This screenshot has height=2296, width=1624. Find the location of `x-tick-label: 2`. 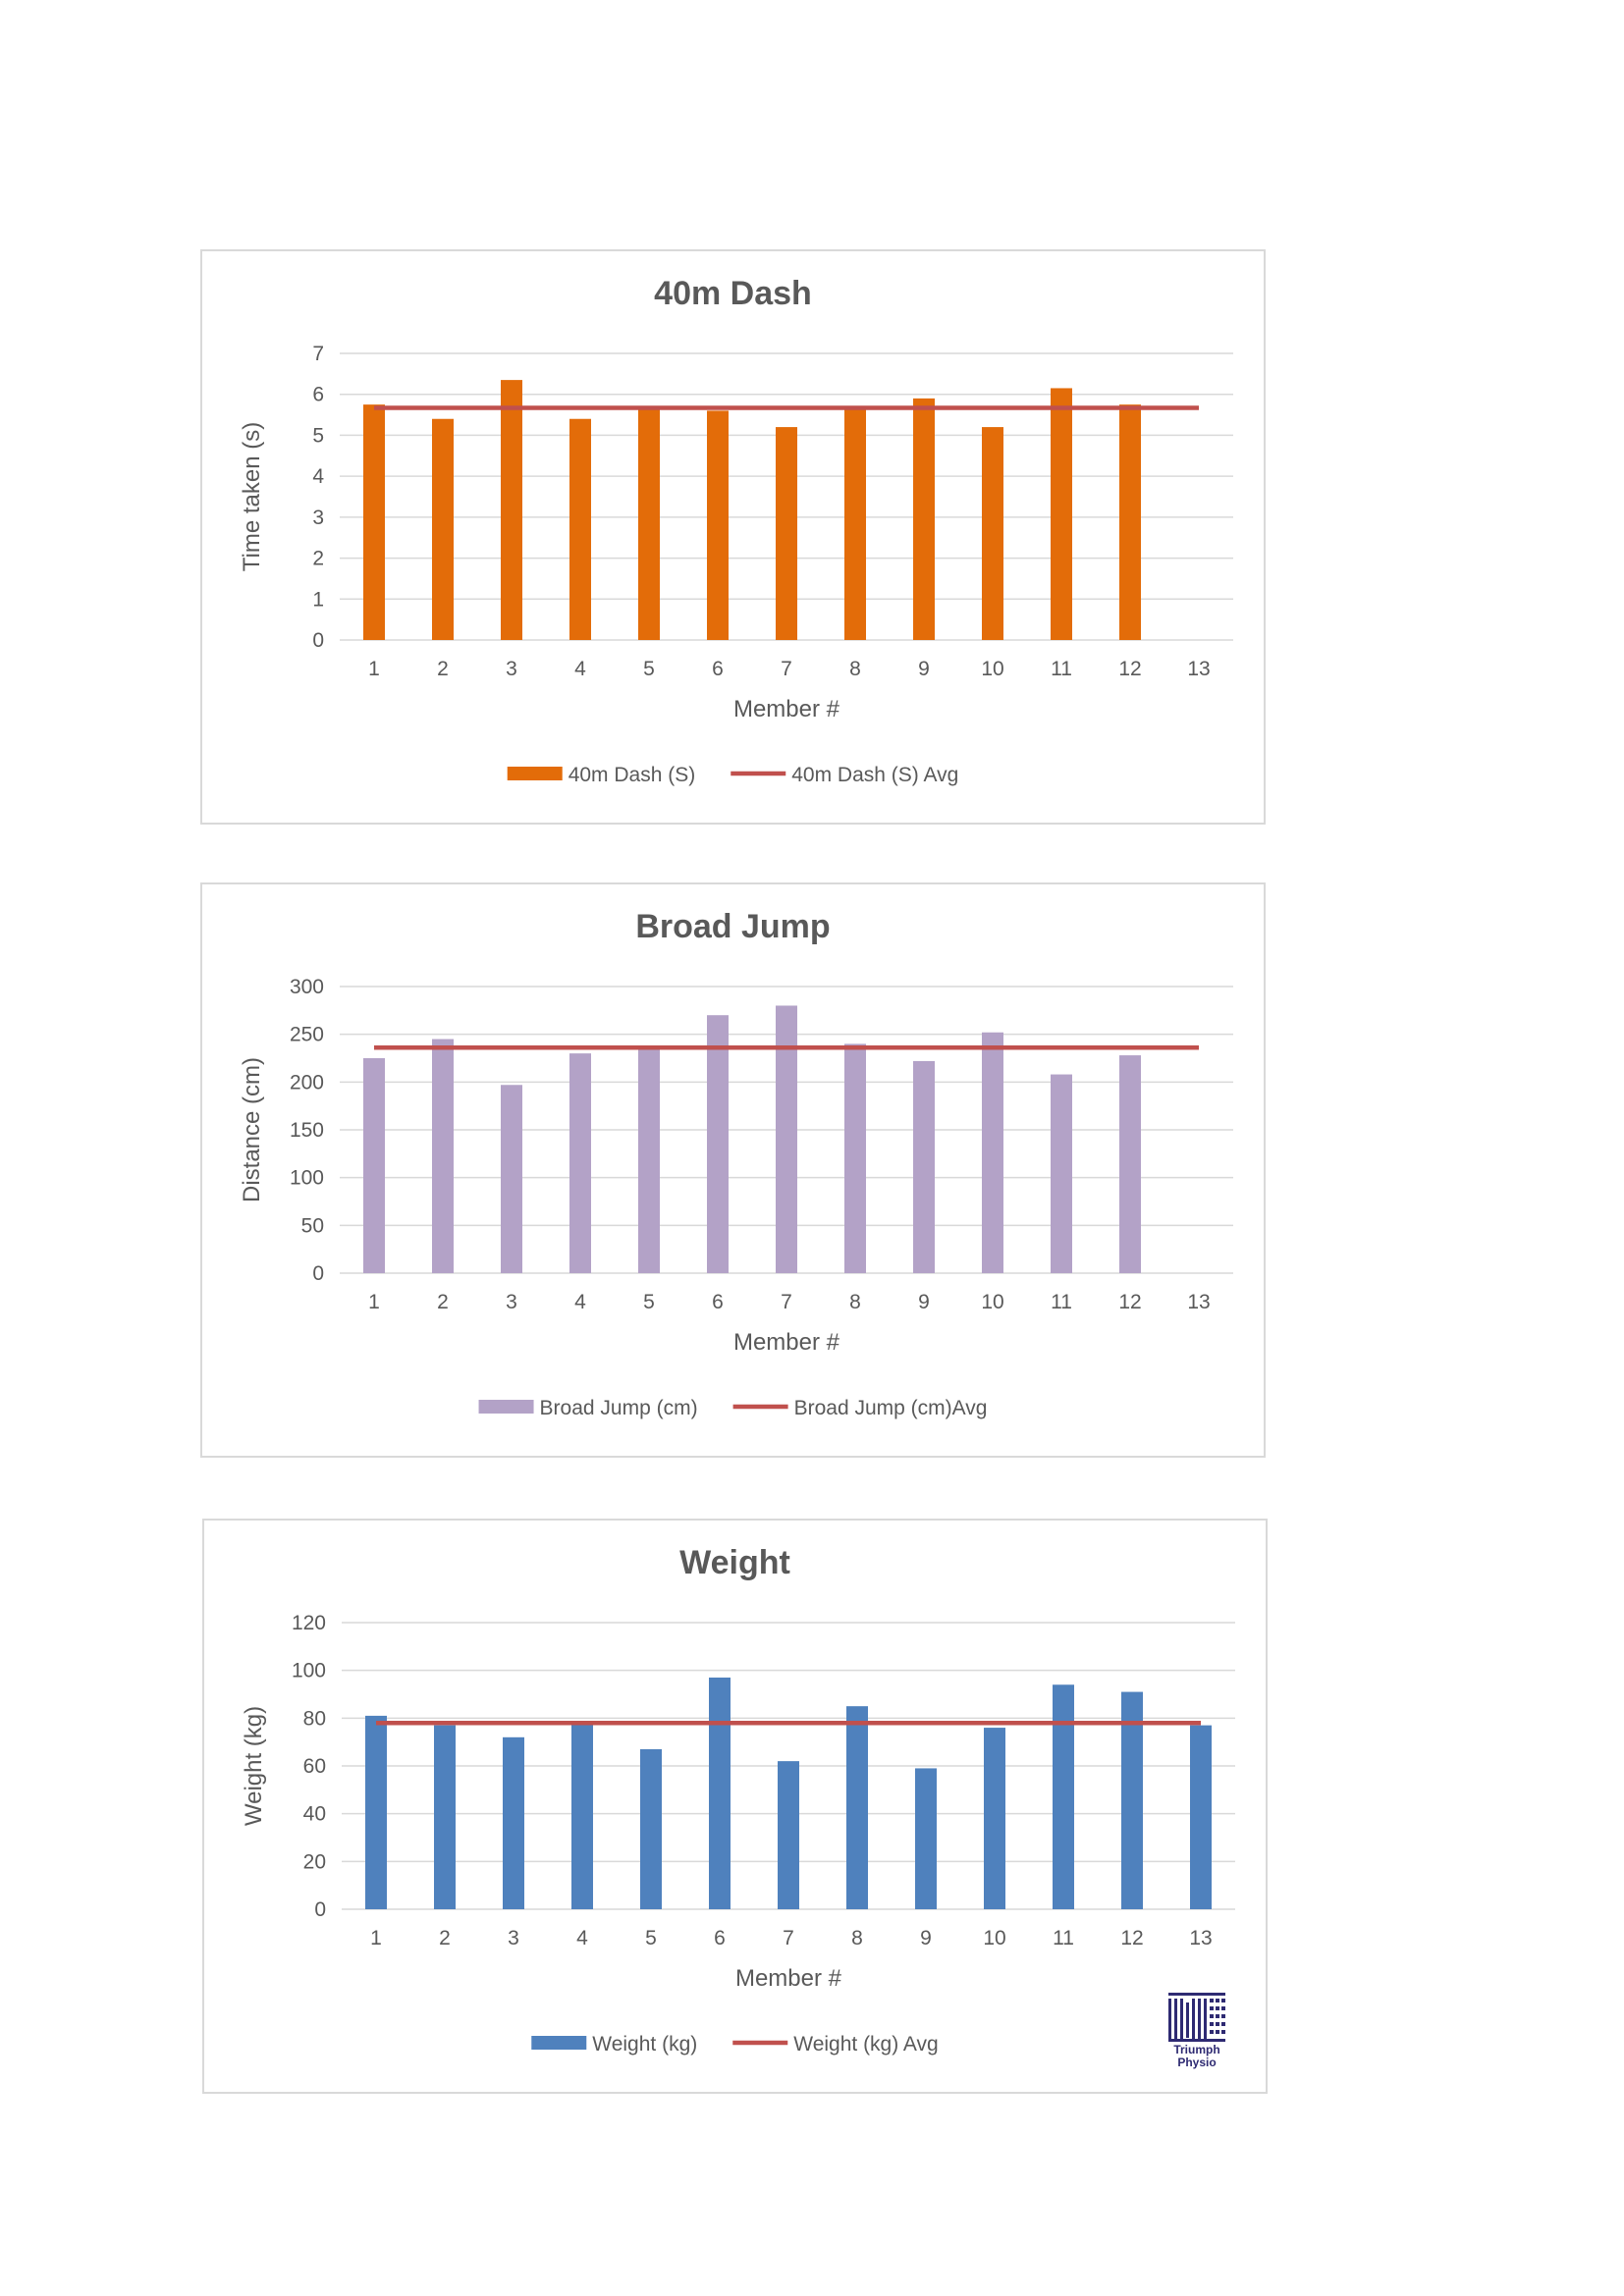

x-tick-label: 2 is located at coordinates (443, 1302).